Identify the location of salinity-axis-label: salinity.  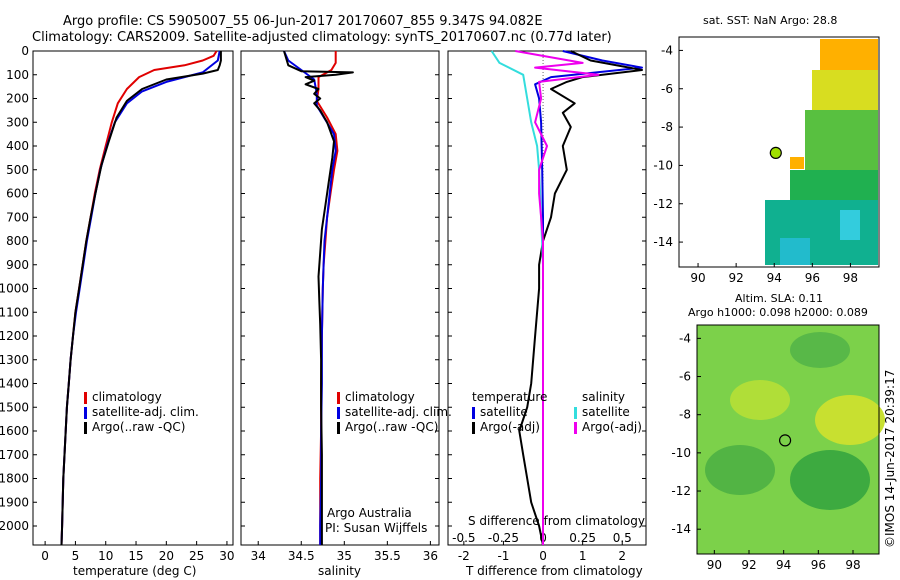
(340, 571).